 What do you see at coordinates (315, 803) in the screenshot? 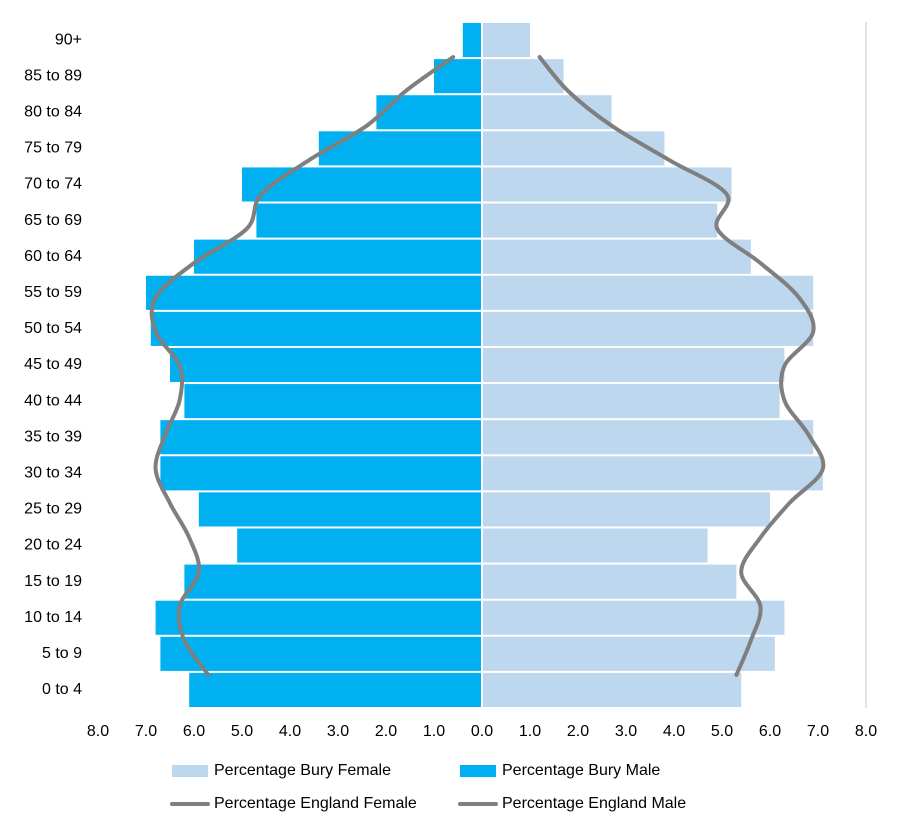
I see `legend-label: Percentage England Female` at bounding box center [315, 803].